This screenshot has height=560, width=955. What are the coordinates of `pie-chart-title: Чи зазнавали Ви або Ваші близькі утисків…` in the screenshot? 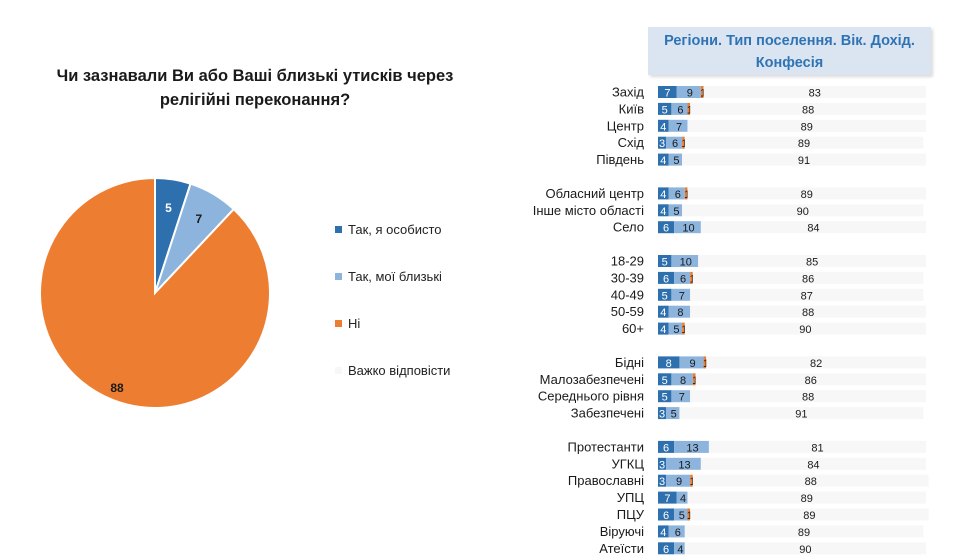 It's located at (255, 88).